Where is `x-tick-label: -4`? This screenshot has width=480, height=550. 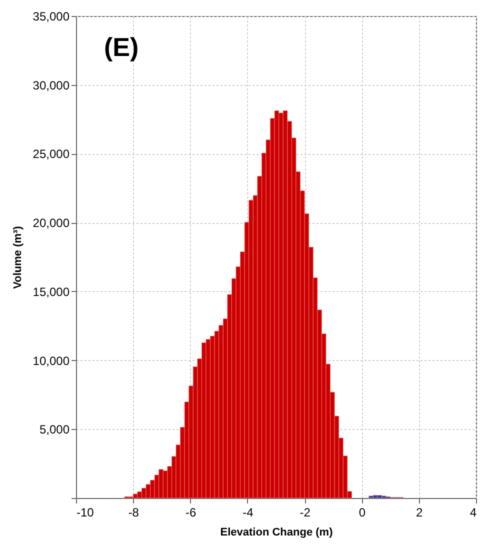
x-tick-label: -4 is located at coordinates (248, 513).